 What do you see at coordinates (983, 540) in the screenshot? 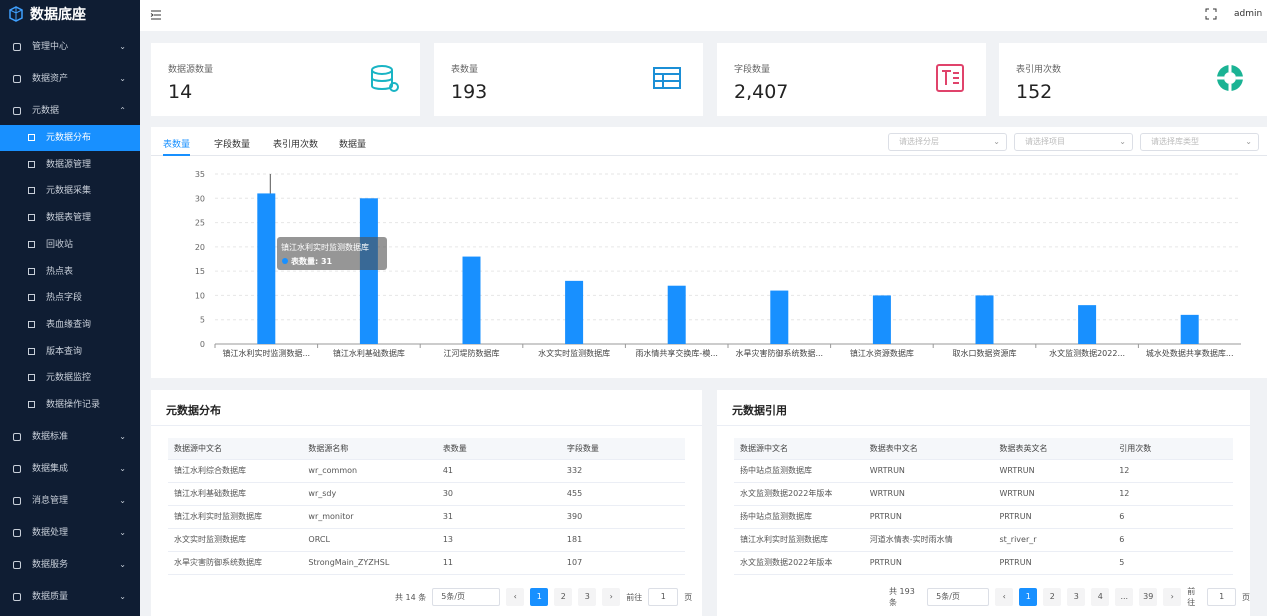
I see `table-row: 镇江水利实时监测数据库 河道水情表-实时雨水情 st_river_r 6` at bounding box center [983, 540].